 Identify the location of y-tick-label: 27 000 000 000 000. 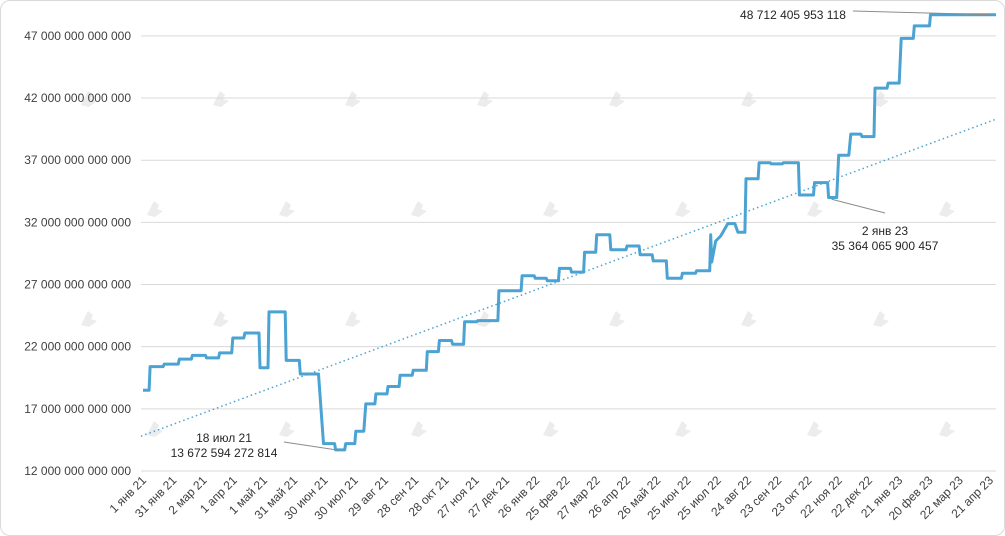
(77, 285).